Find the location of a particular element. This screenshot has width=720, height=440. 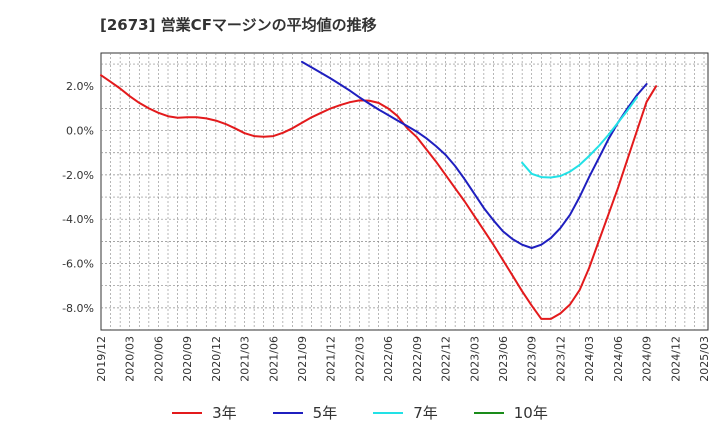

series-line-7年 is located at coordinates (579, 137).